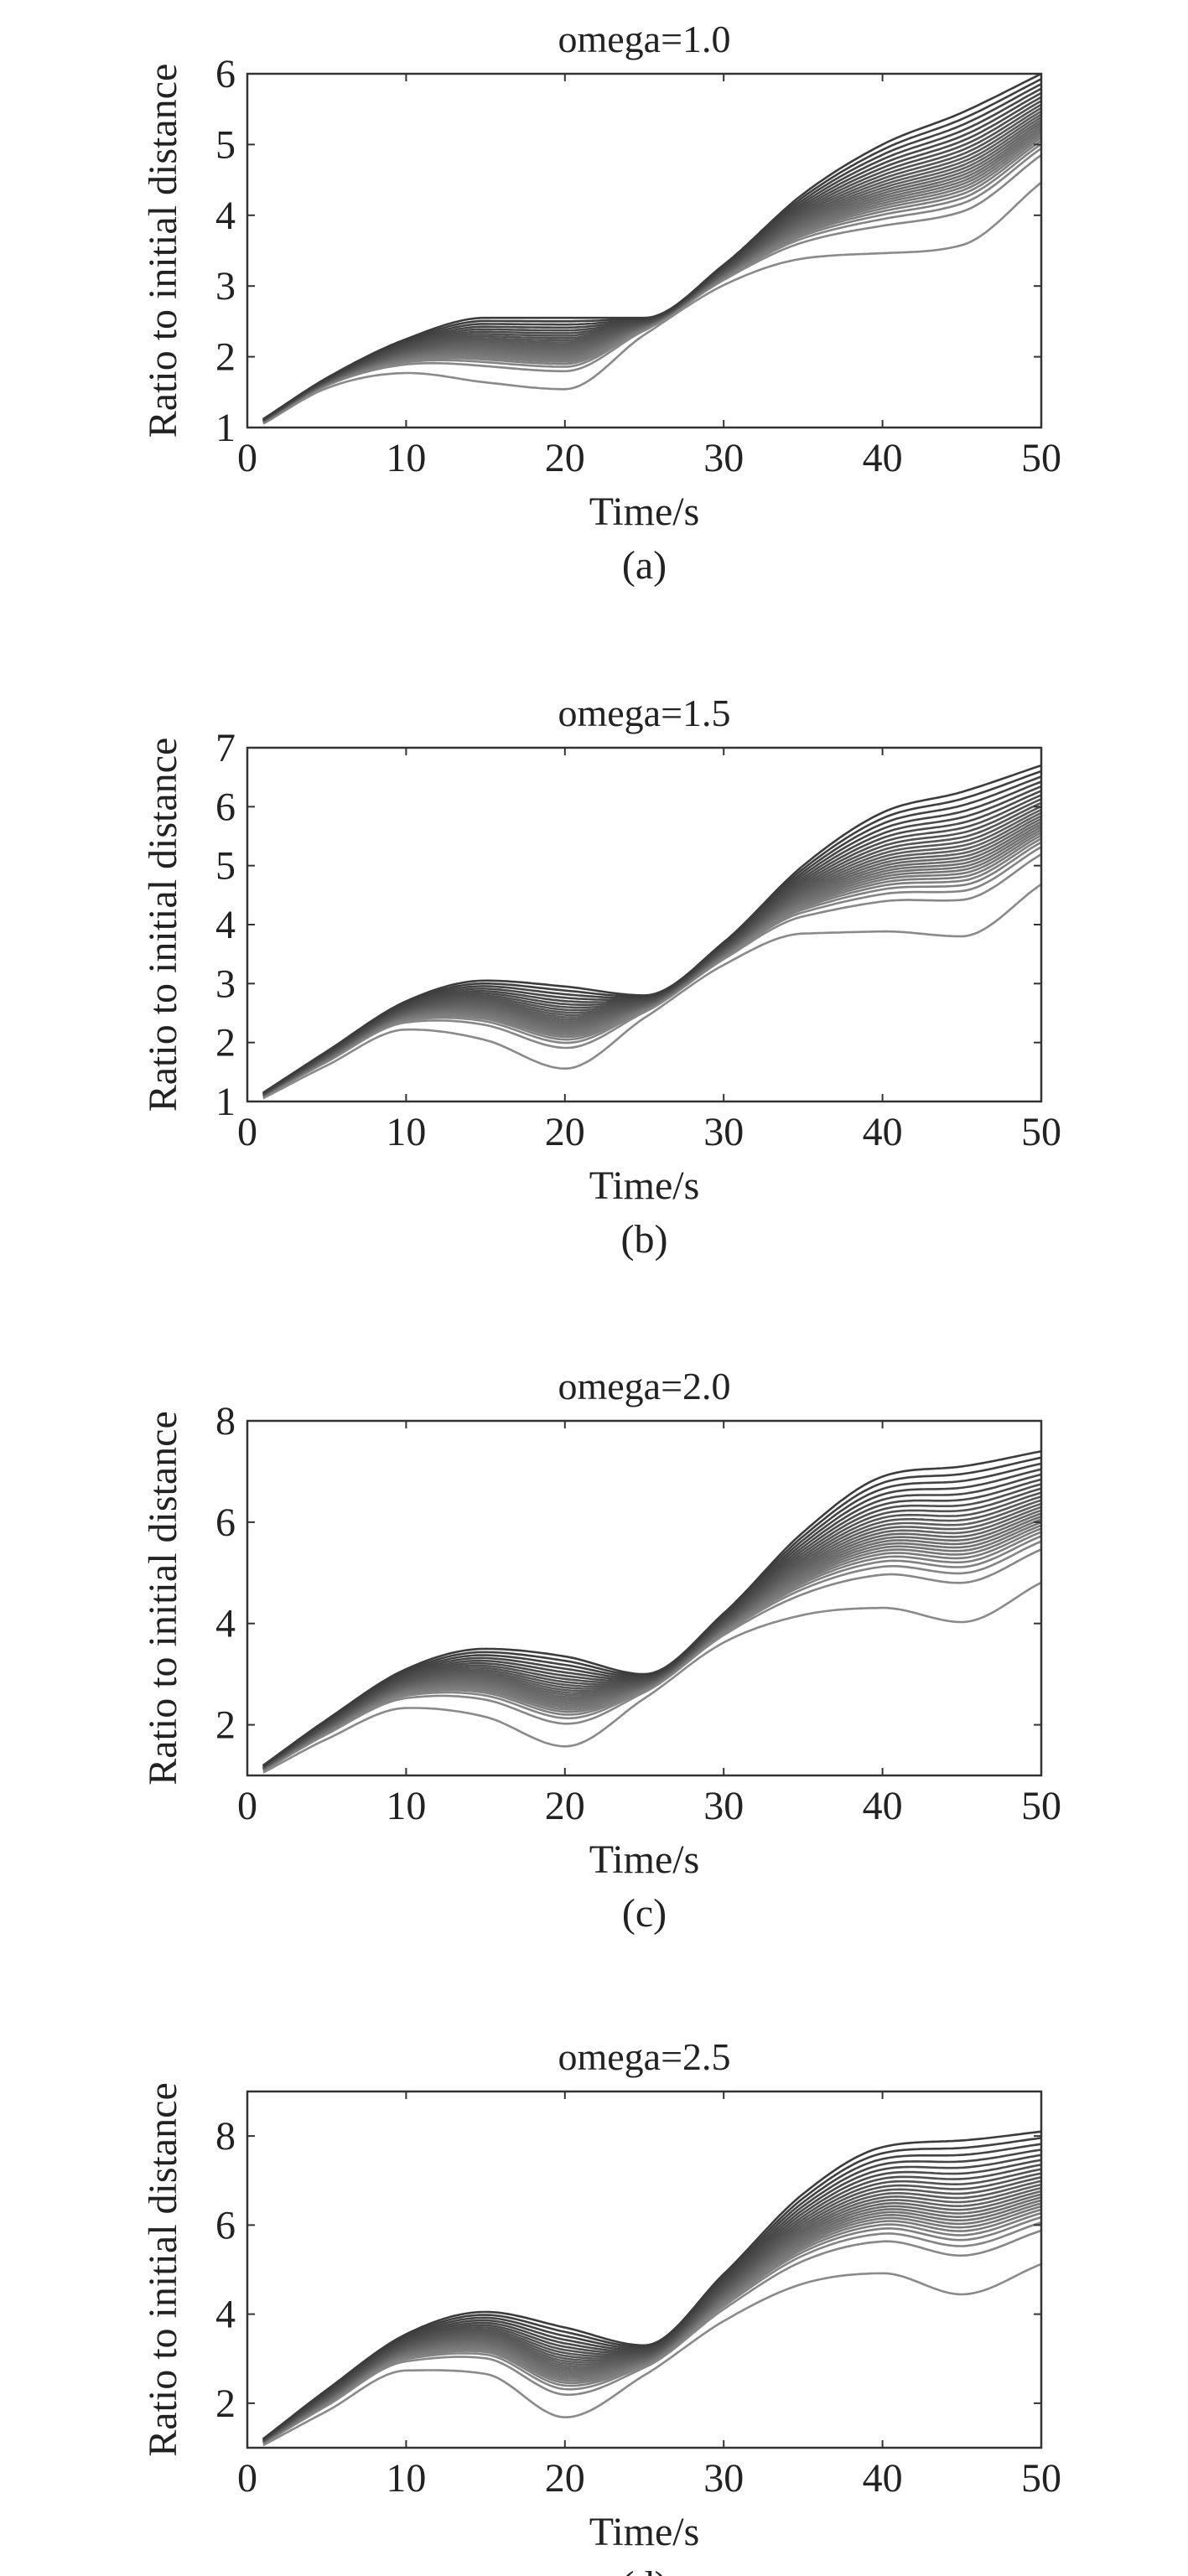 The image size is (1188, 2576). I want to click on panel-caption: (d), so click(644, 2569).